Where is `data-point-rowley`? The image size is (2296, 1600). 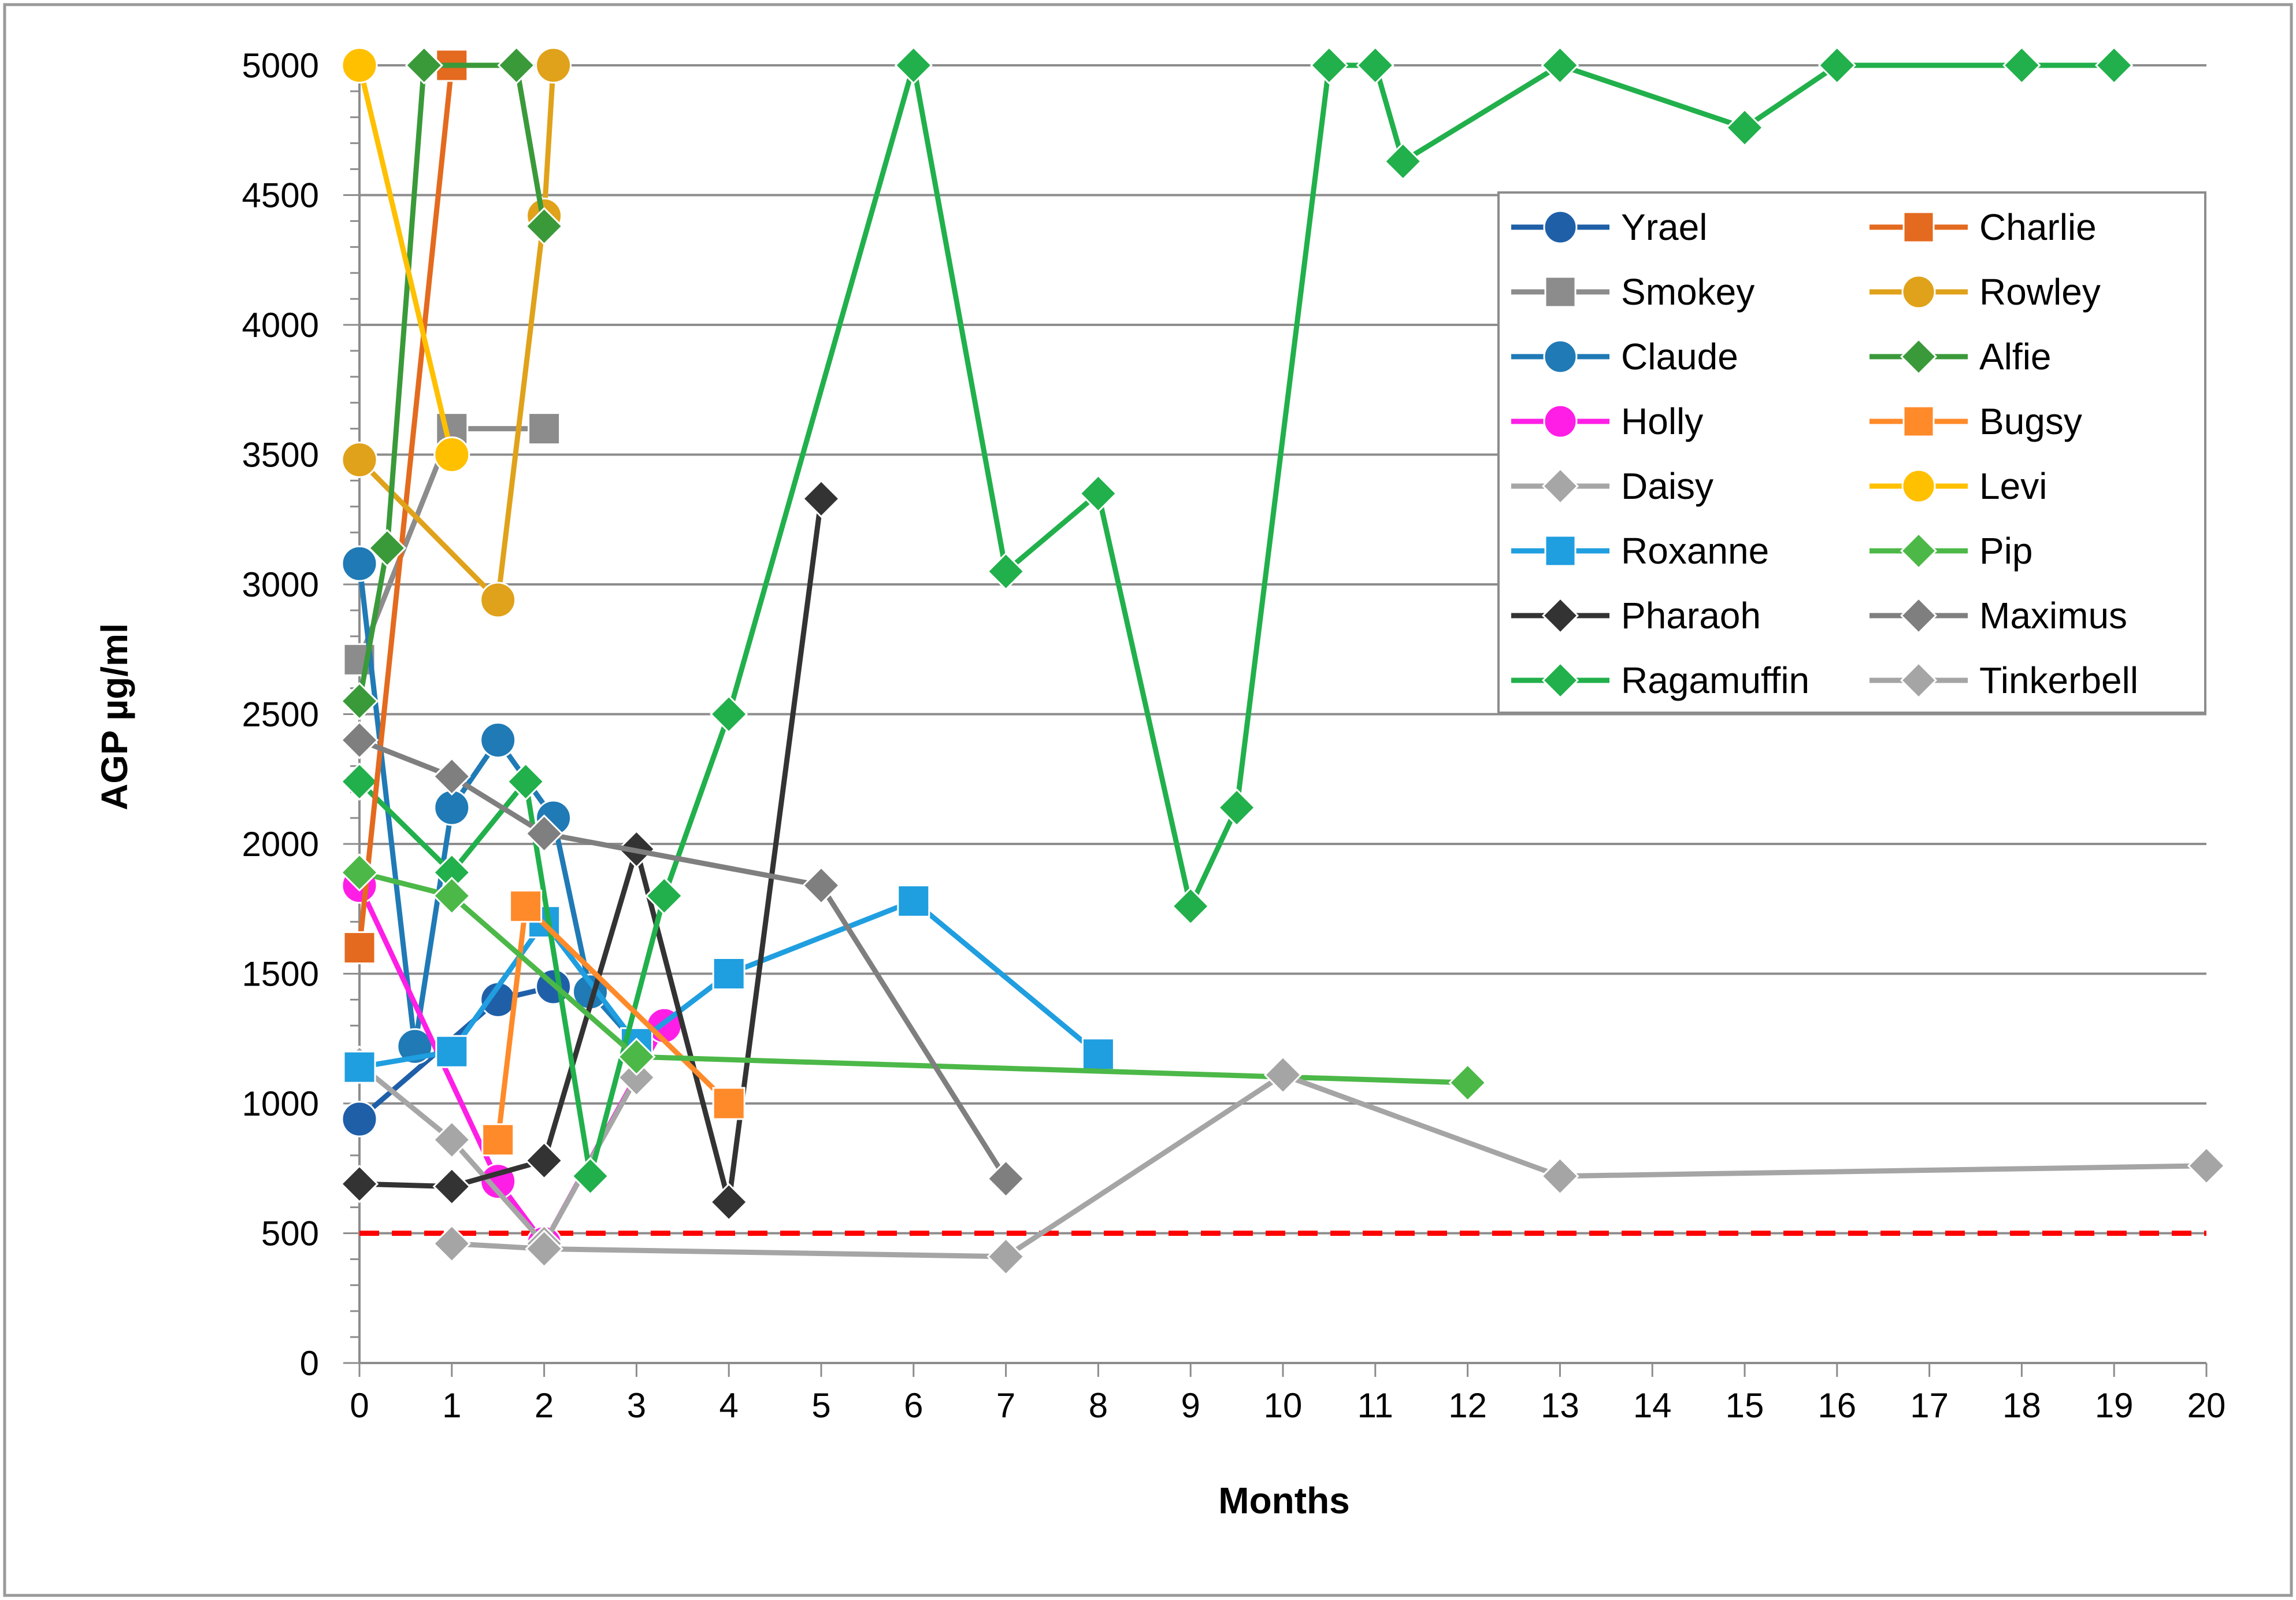
data-point-rowley is located at coordinates (553, 65).